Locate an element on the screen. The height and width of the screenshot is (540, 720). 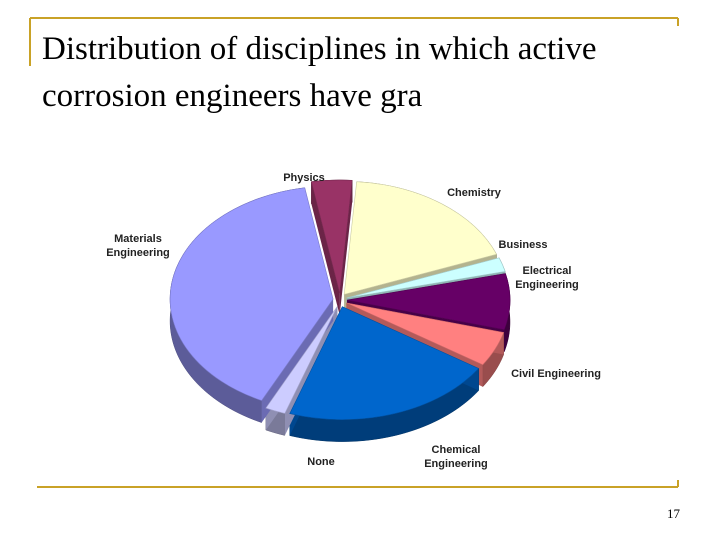
slice-label: None is located at coordinates (321, 462).